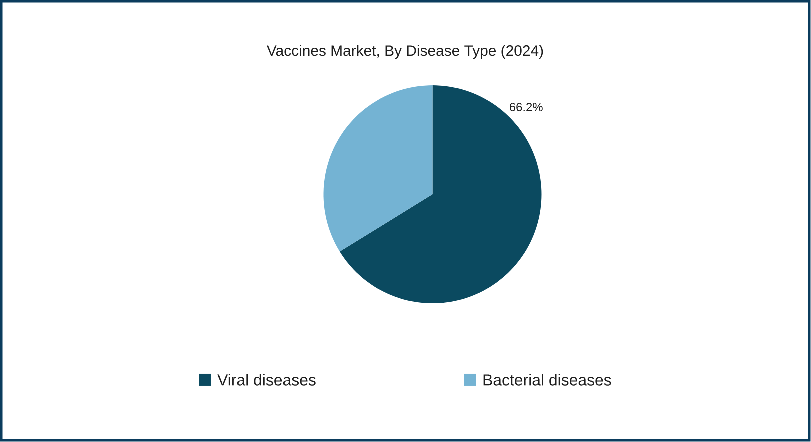 The image size is (811, 442). What do you see at coordinates (405, 52) in the screenshot?
I see `chart-title: Vaccines Market, By Disease Type (2024)` at bounding box center [405, 52].